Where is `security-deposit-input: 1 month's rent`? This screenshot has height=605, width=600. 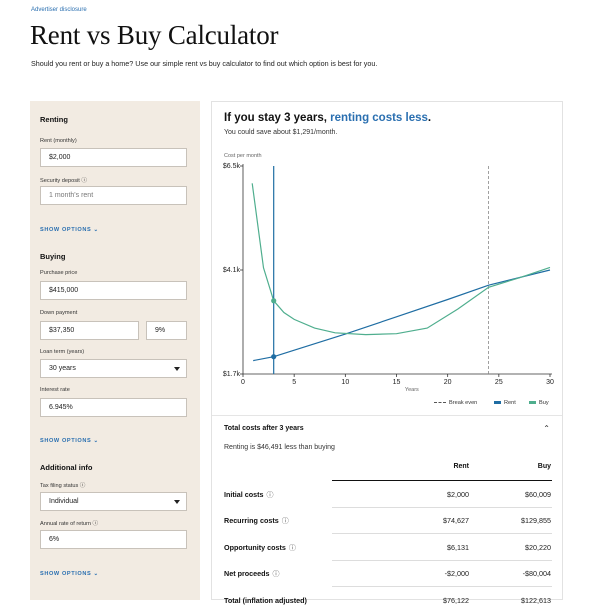
security-deposit-input: 1 month's rent is located at coordinates (113, 195).